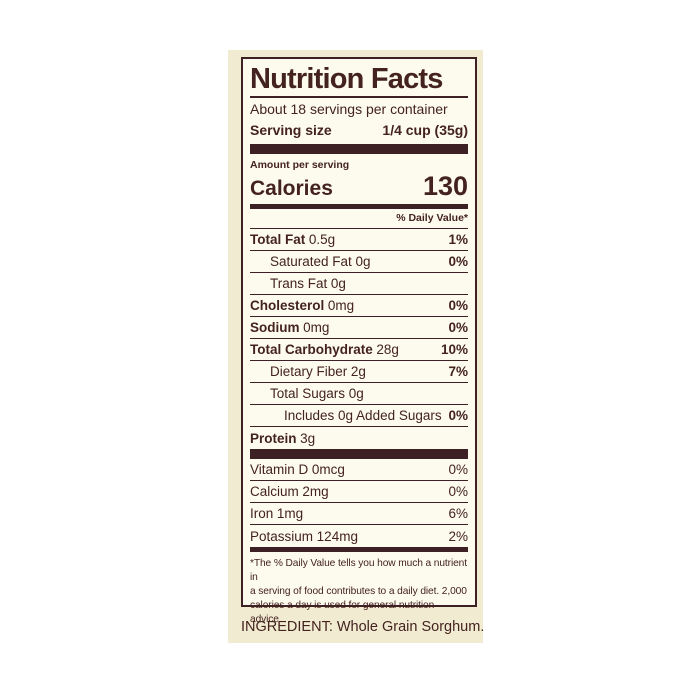 This screenshot has height=700, width=700. Describe the element at coordinates (282, 536) in the screenshot. I see `vitamin-name: Potassium` at that location.